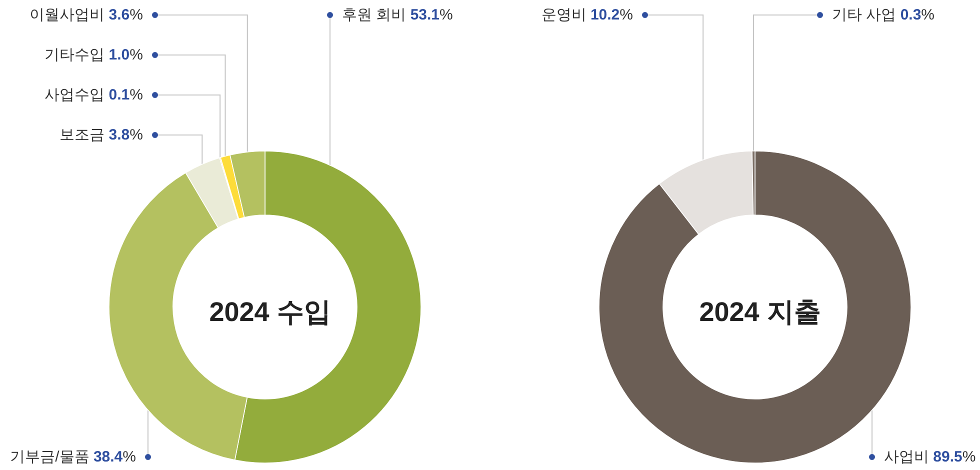 The width and height of the screenshot is (980, 470). What do you see at coordinates (126, 55) in the screenshot?
I see `data-label: 1.0%` at bounding box center [126, 55].